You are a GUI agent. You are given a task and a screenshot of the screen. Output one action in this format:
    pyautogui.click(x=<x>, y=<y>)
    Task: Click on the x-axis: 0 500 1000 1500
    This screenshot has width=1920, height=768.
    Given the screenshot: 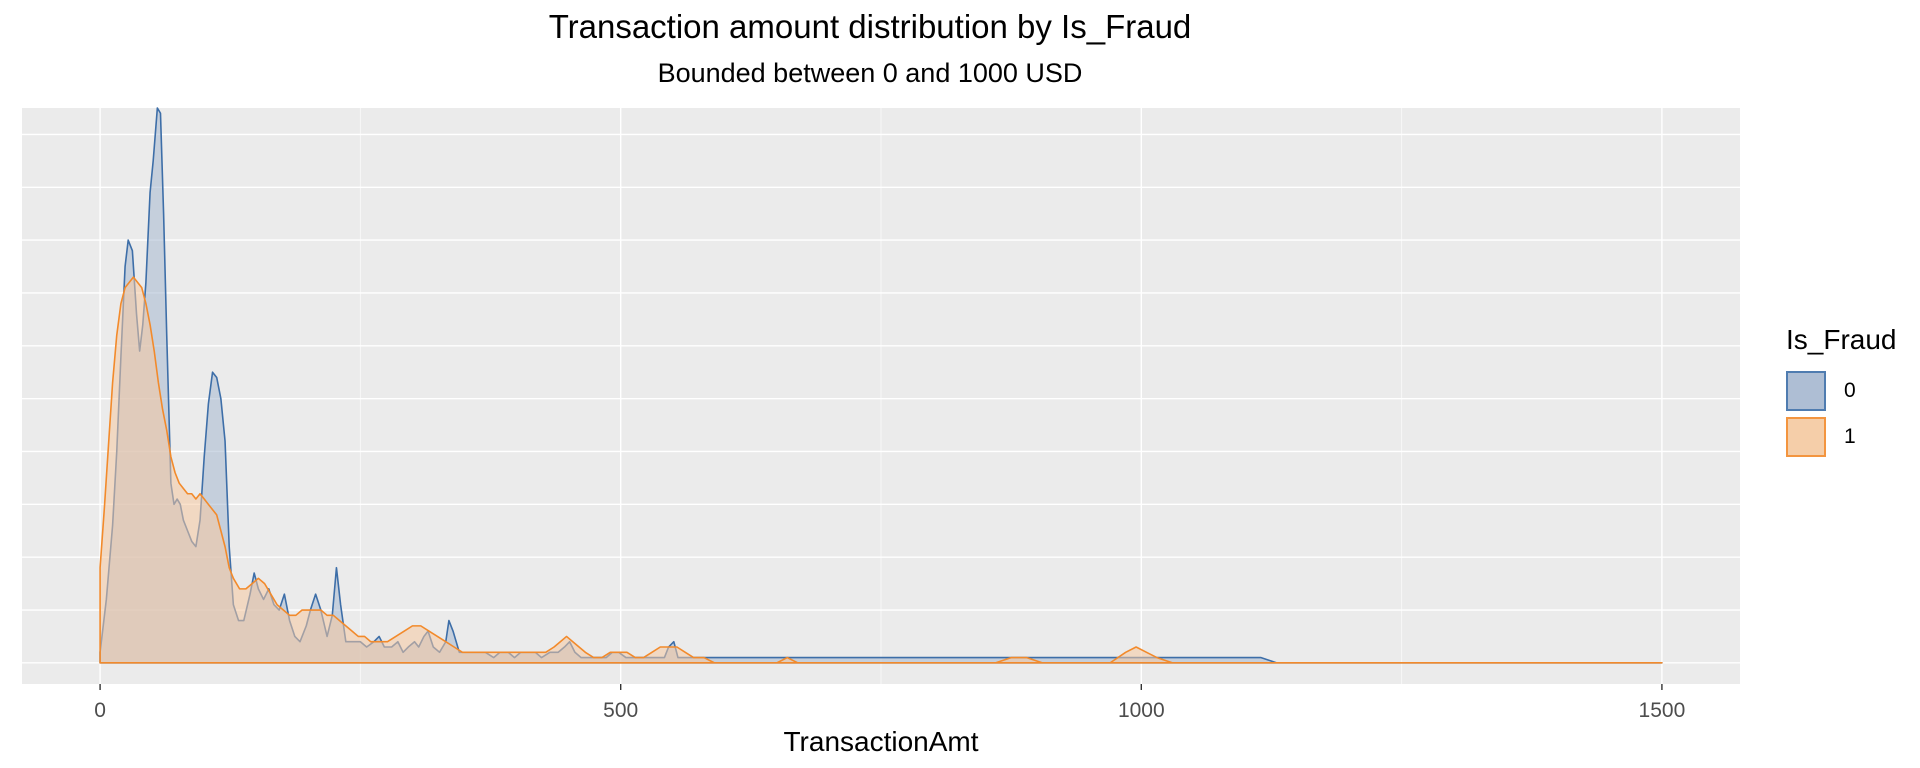 What is the action you would take?
    pyautogui.click(x=889, y=703)
    